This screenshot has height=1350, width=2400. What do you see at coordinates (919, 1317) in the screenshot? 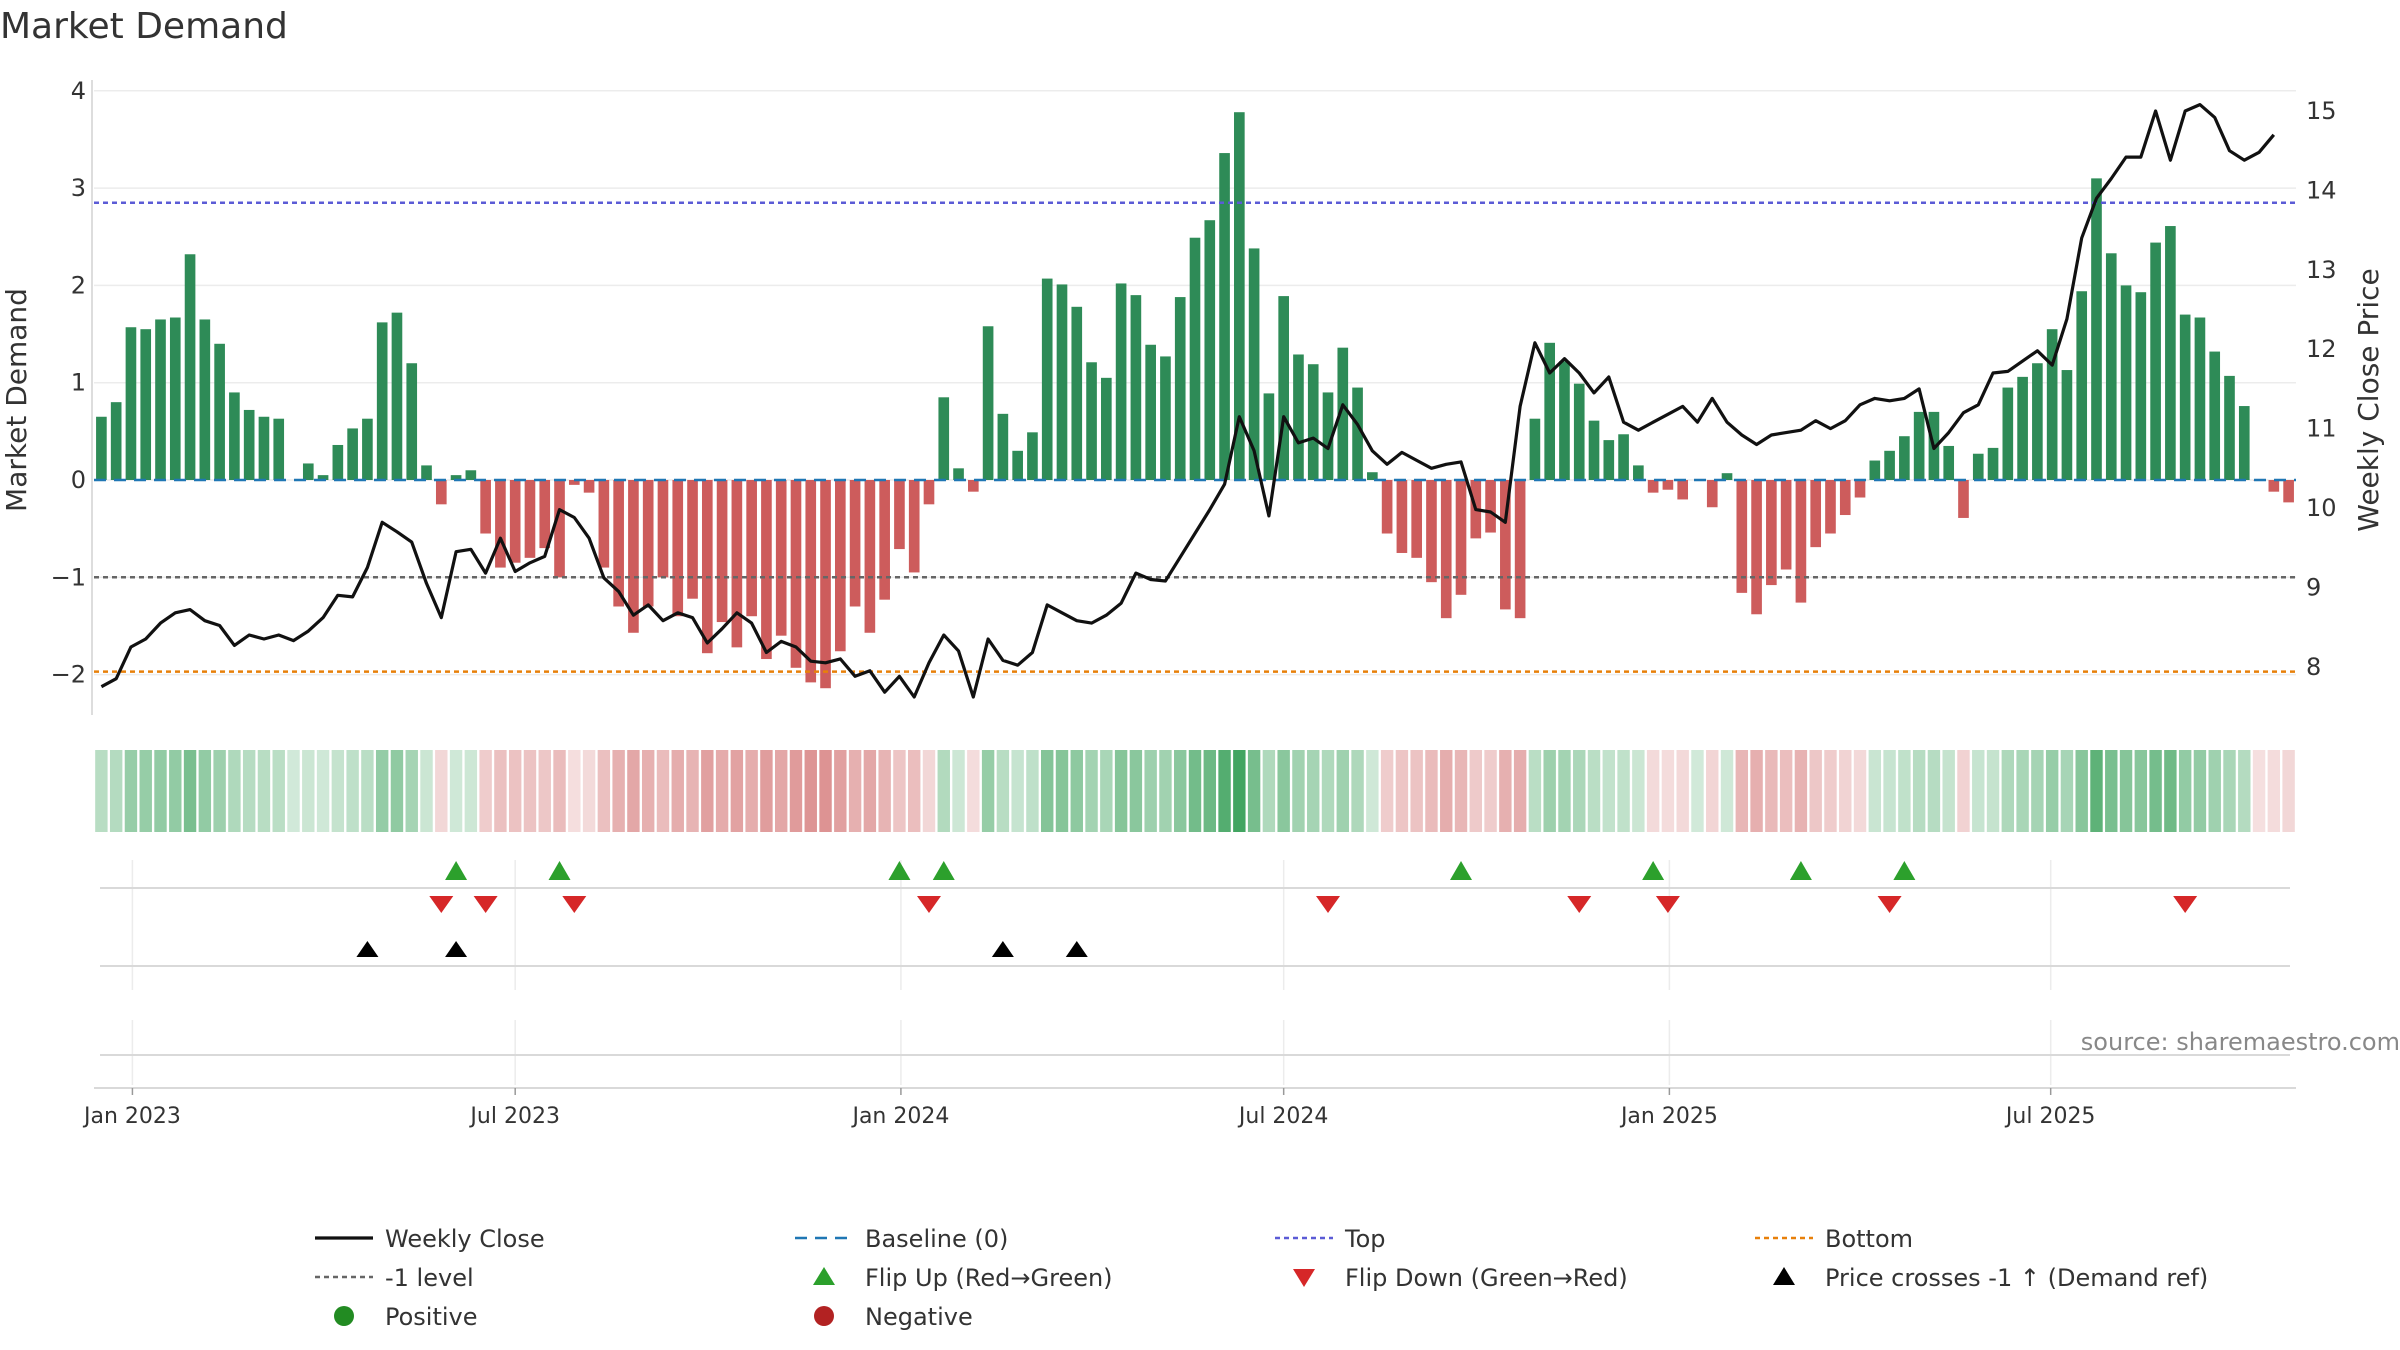
I see `legend-label: Negative` at bounding box center [919, 1317].